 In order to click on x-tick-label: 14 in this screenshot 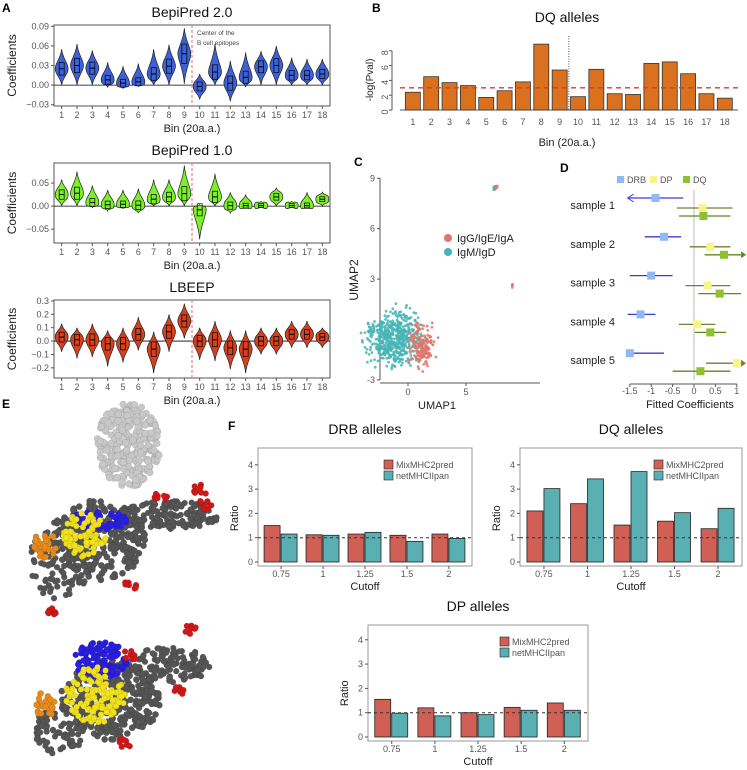, I will do `click(261, 387)`.